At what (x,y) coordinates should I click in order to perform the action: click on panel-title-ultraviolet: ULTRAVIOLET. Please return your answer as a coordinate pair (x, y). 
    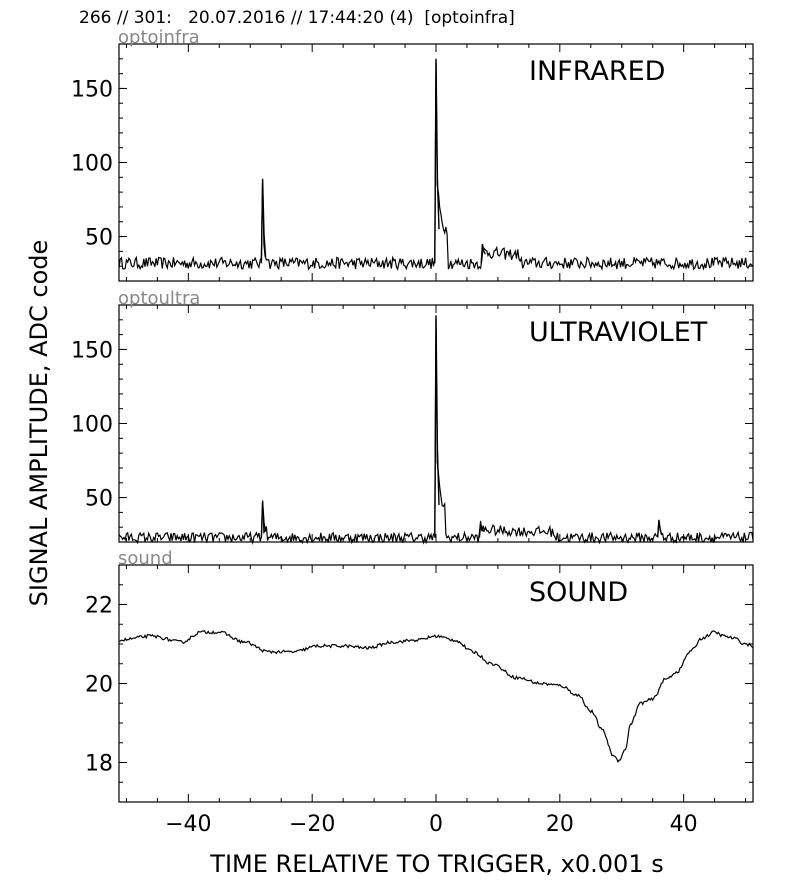
    Looking at the image, I should click on (618, 332).